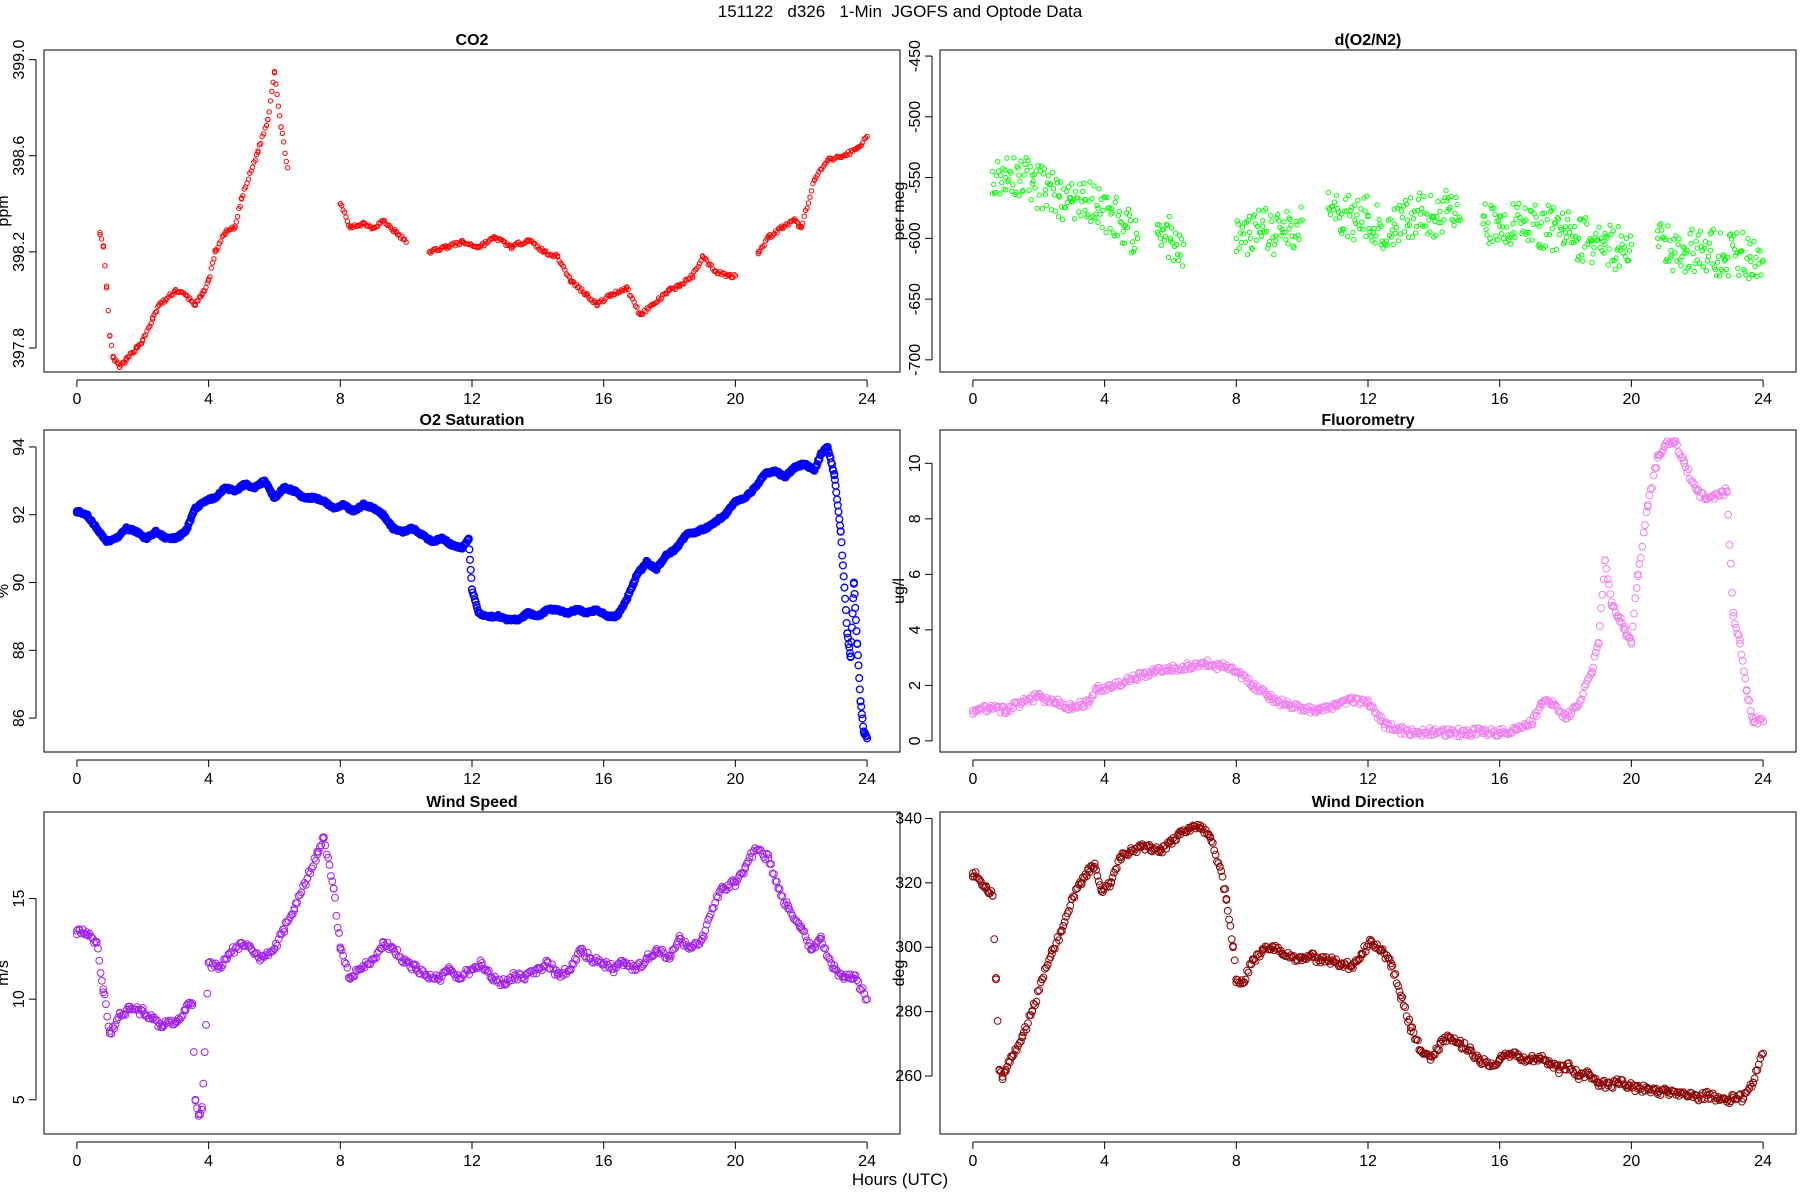  What do you see at coordinates (1368, 963) in the screenshot?
I see `series-points` at bounding box center [1368, 963].